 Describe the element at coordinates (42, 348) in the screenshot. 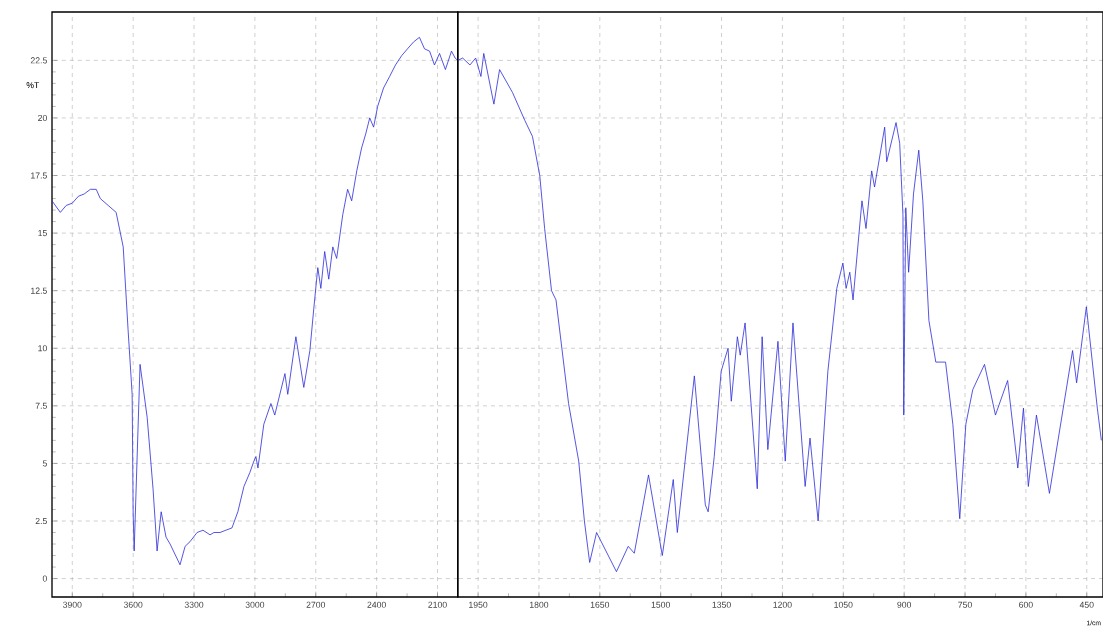

I see `y-tick-label: 10` at that location.